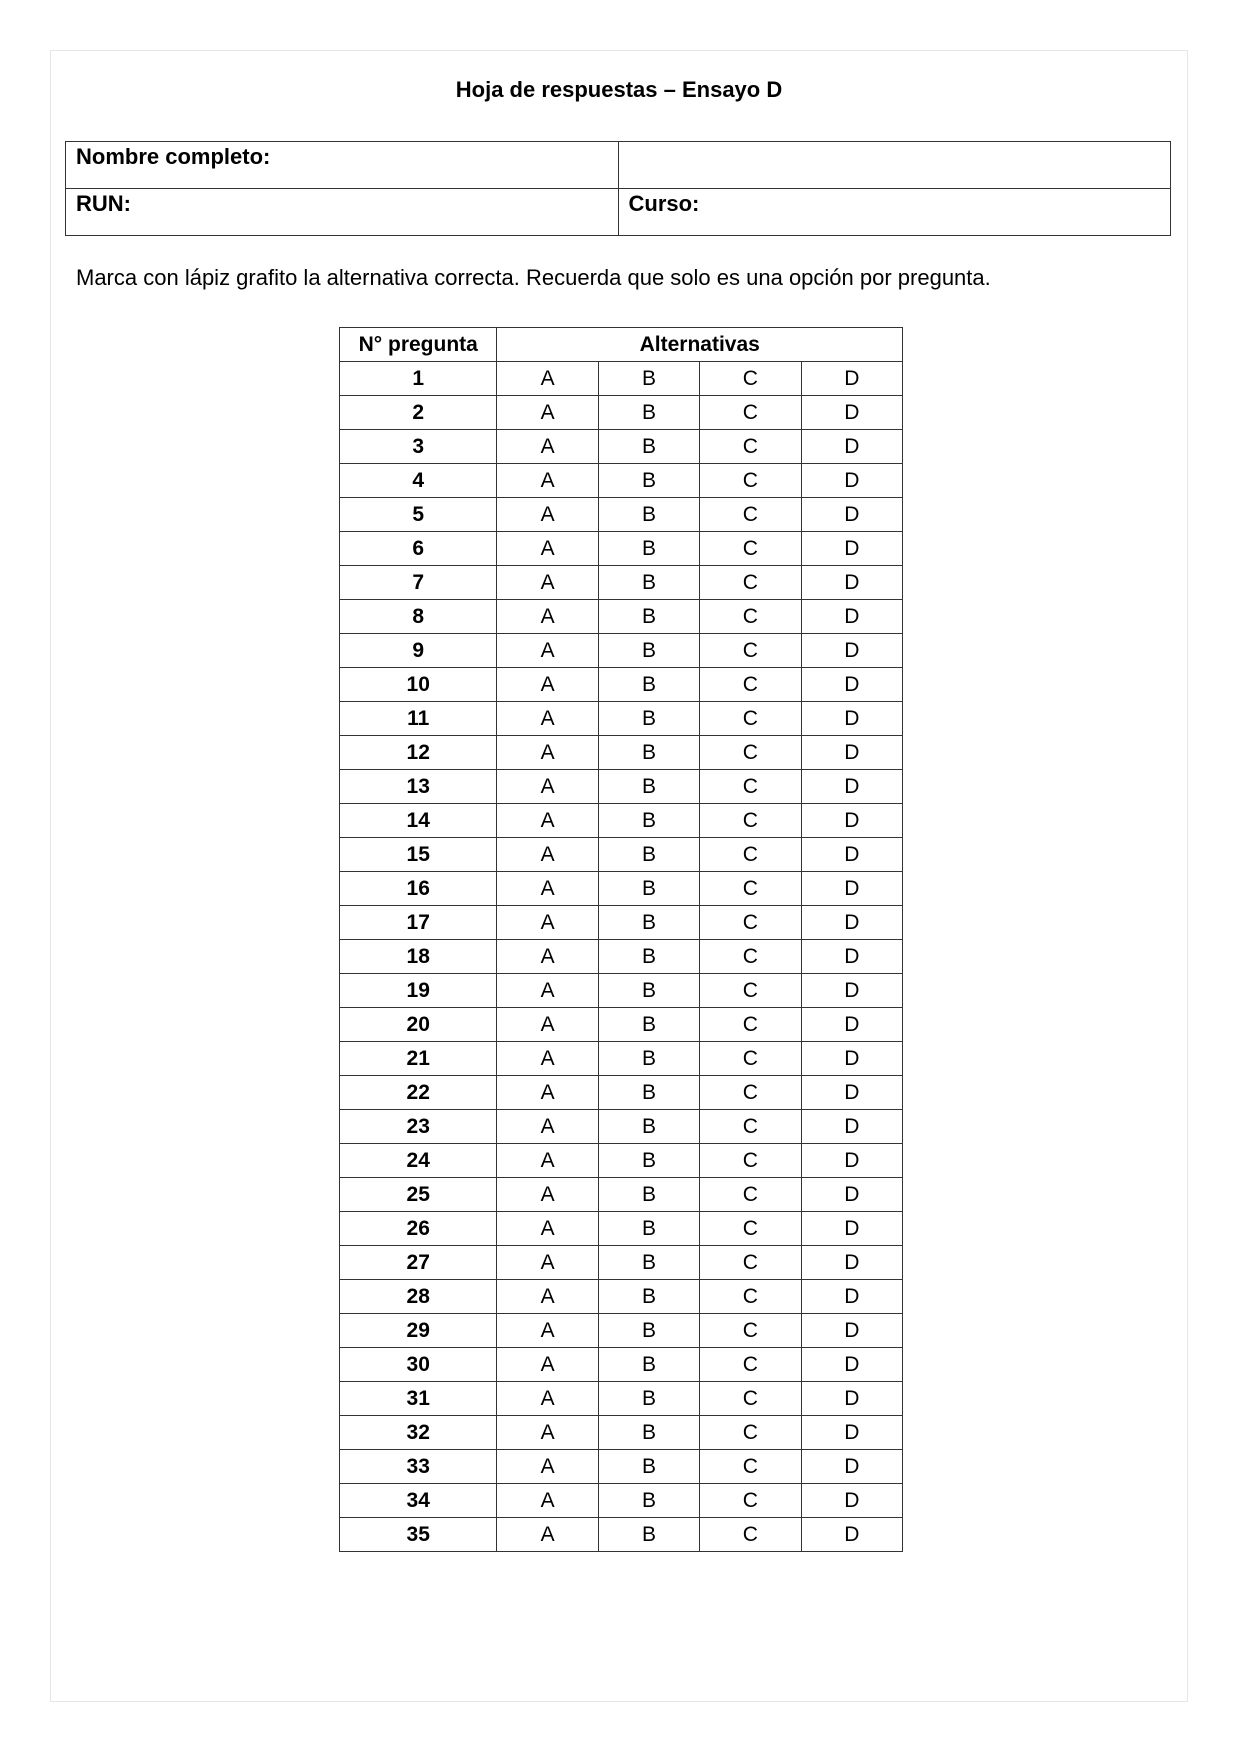 This screenshot has height=1754, width=1241. What do you see at coordinates (894, 212) in the screenshot?
I see `course-field: Curso:` at bounding box center [894, 212].